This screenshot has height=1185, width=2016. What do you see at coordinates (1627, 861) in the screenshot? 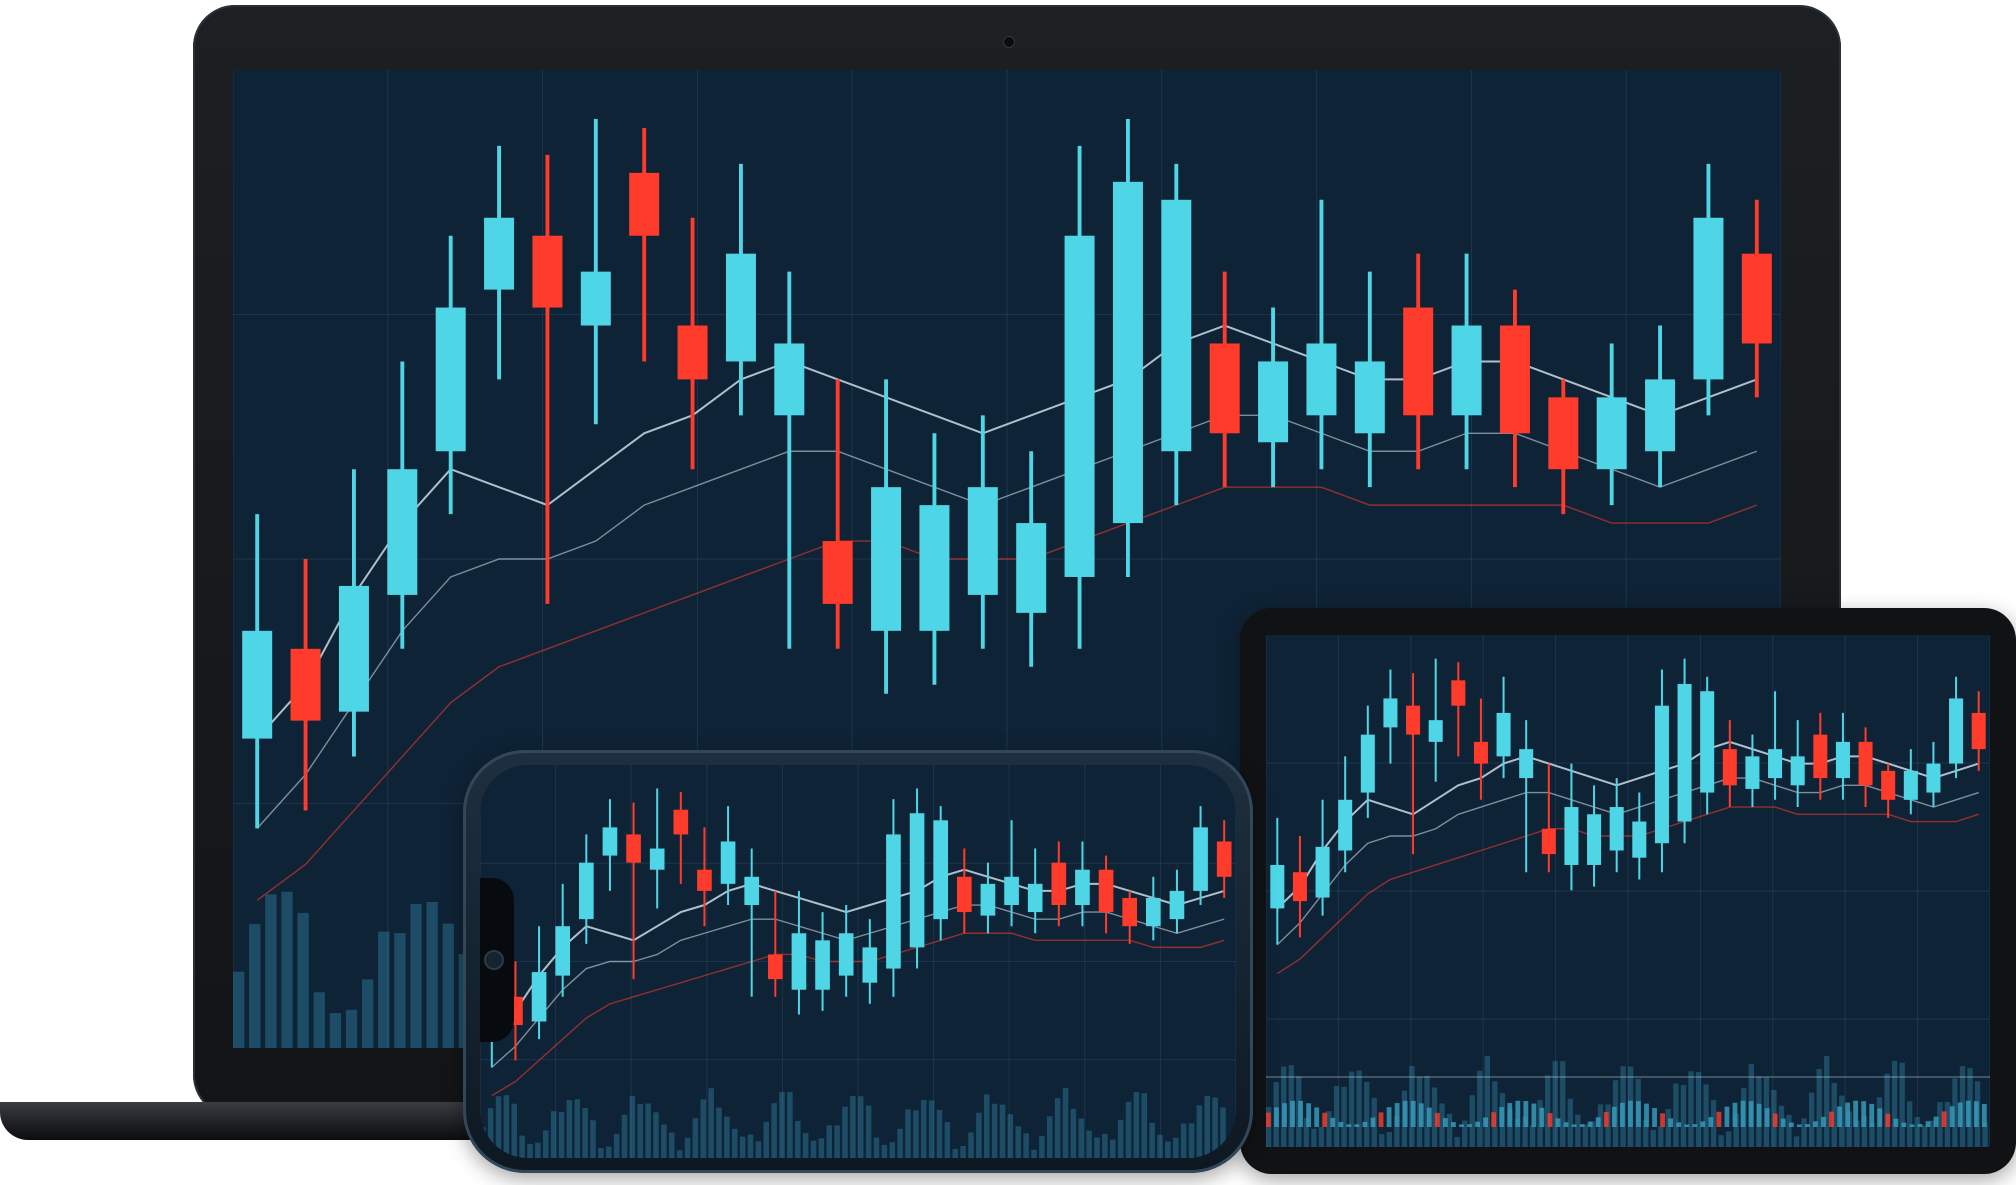
I see `indicator-line` at bounding box center [1627, 861].